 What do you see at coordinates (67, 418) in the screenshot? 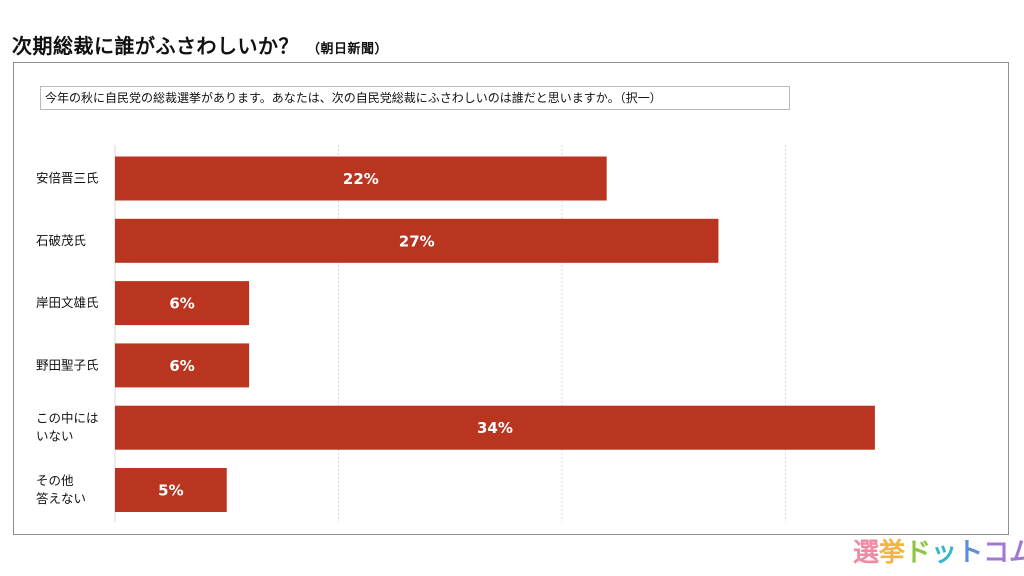
I see `category-label: この中には` at bounding box center [67, 418].